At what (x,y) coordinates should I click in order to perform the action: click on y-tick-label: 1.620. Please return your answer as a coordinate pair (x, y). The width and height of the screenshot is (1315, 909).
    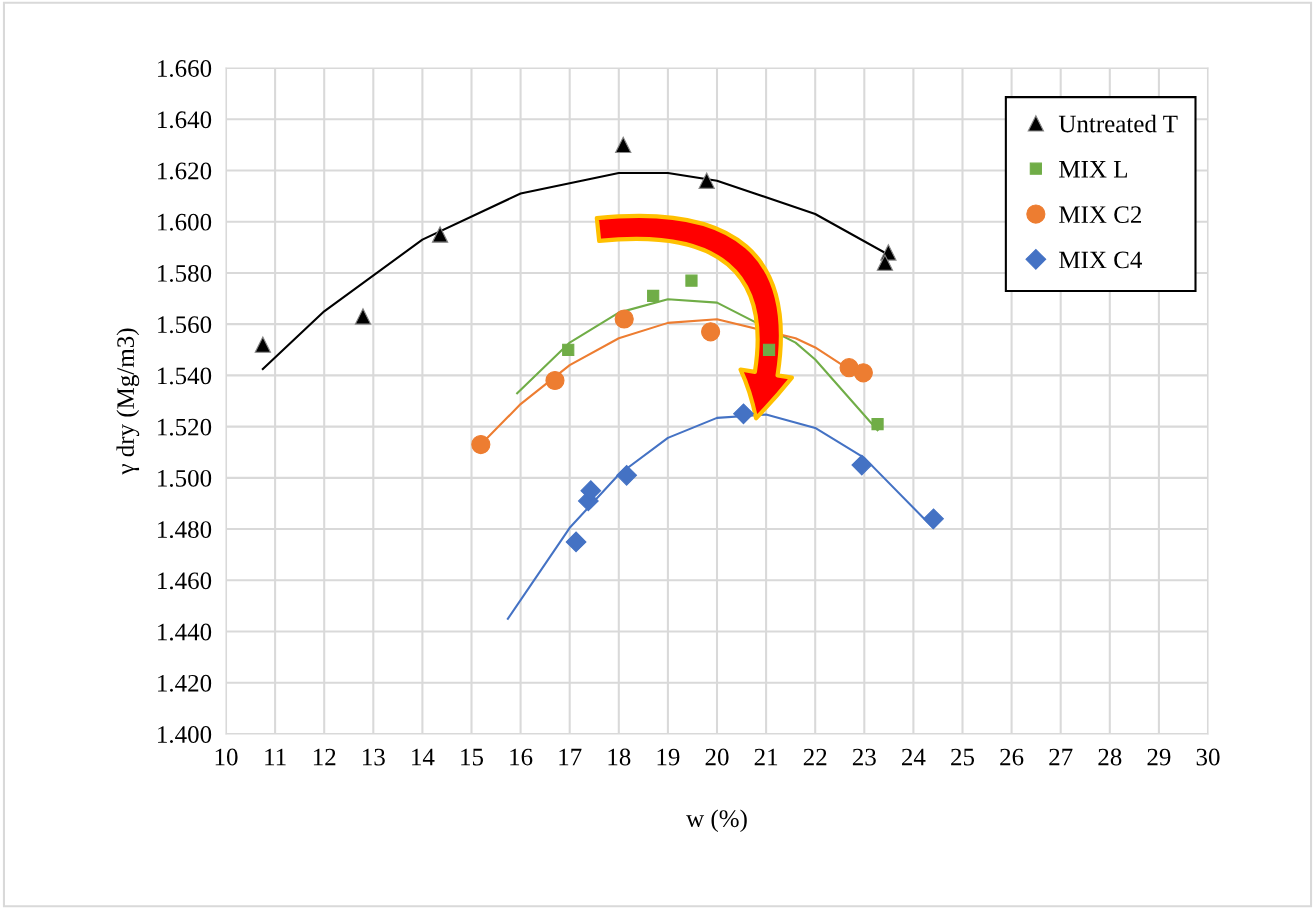
    Looking at the image, I should click on (185, 171).